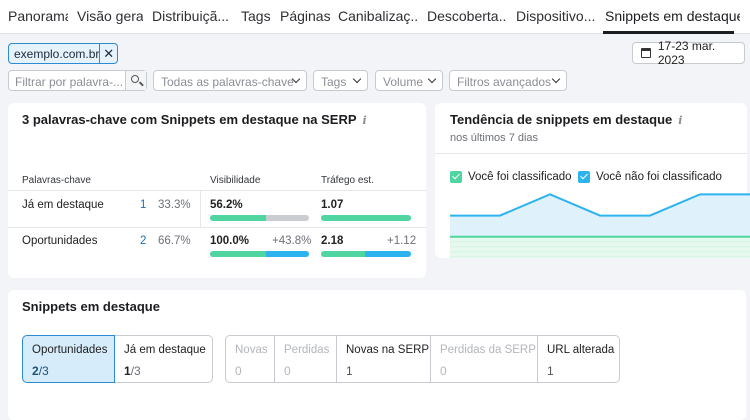  I want to click on segment-label: Novas na SERP, so click(388, 350).